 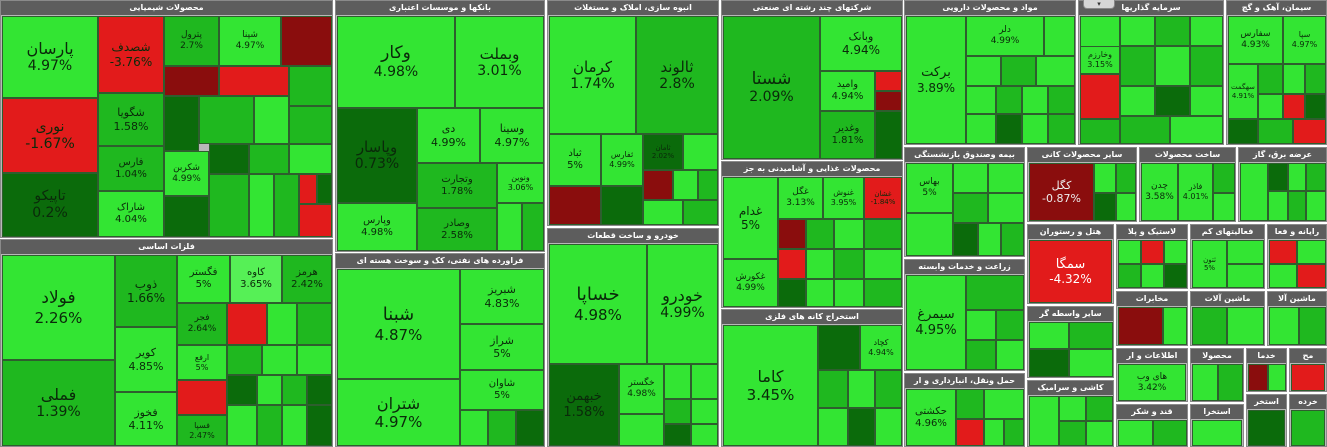 I want to click on sector-extraction-2: استخر, so click(x=1266, y=420).